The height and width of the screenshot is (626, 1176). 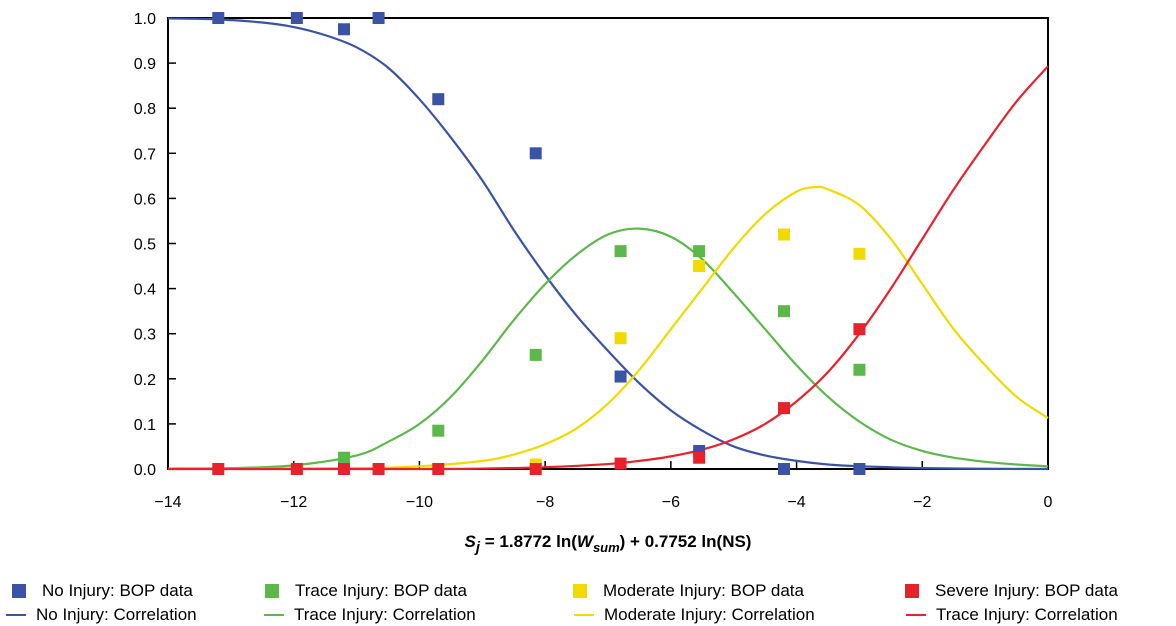 I want to click on legend-label: Severe Injury: BOP data, so click(x=1027, y=590).